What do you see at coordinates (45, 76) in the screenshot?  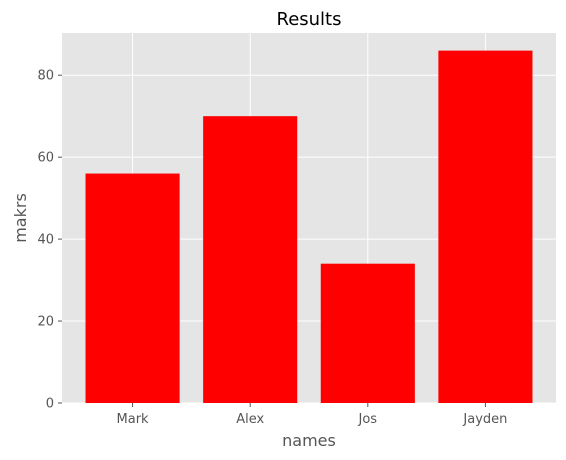 I see `y-tick-label: 80` at bounding box center [45, 76].